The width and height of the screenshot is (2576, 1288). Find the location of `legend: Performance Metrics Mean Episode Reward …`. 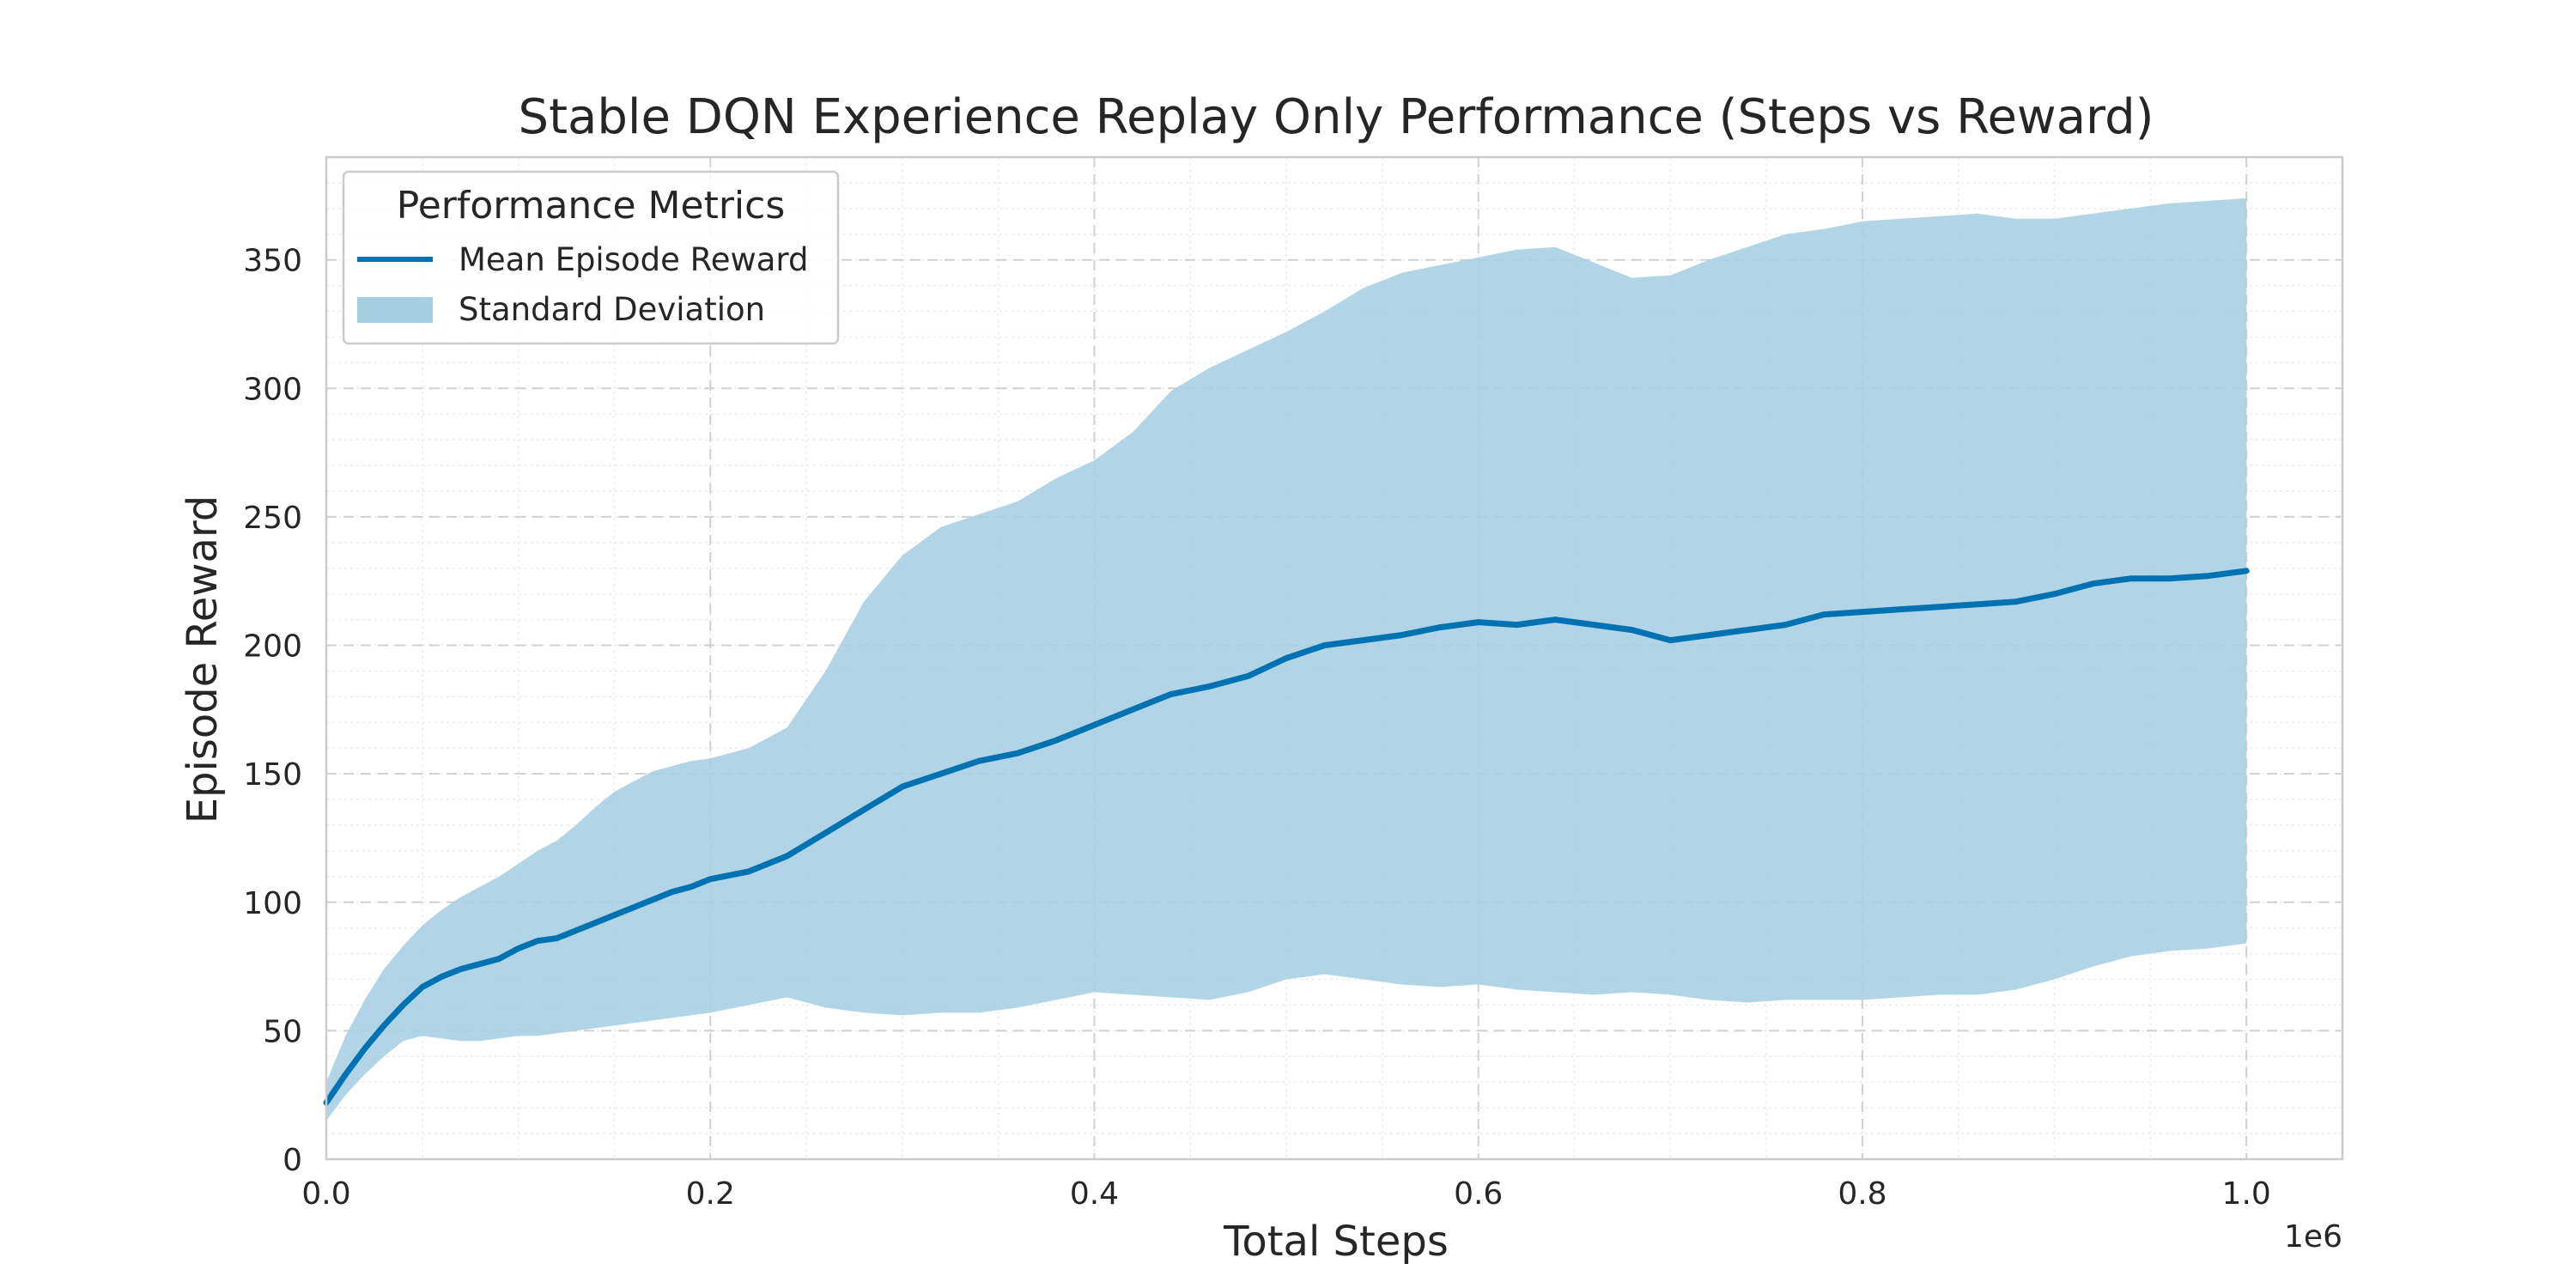

legend: Performance Metrics Mean Episode Reward … is located at coordinates (591, 258).